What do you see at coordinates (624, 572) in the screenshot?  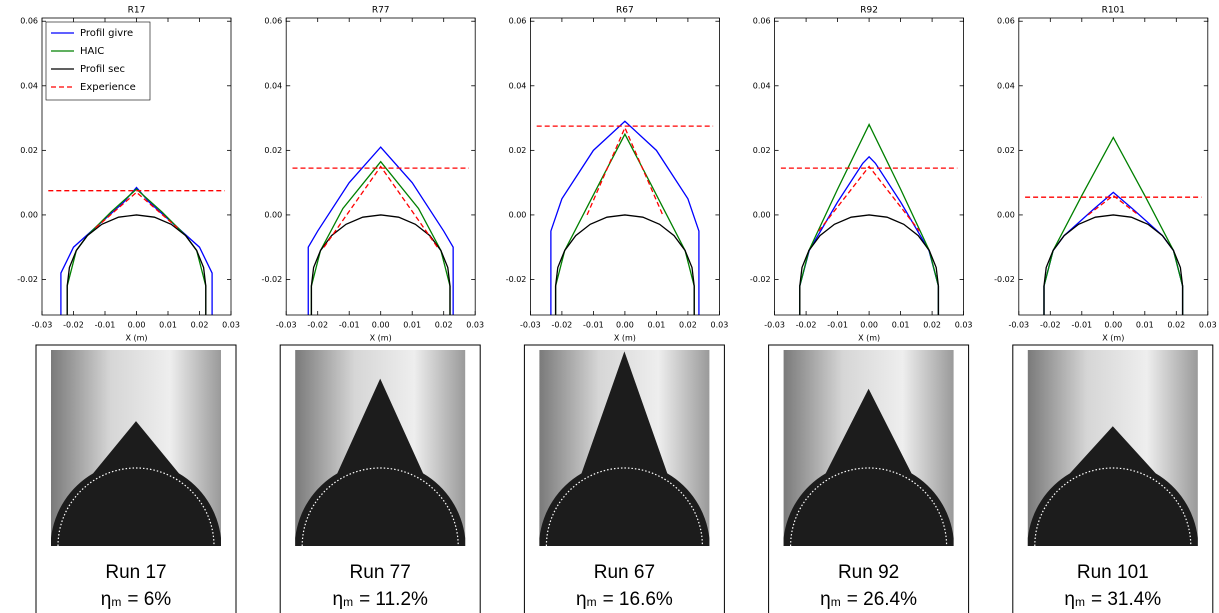 I see `run-label: Run 67` at bounding box center [624, 572].